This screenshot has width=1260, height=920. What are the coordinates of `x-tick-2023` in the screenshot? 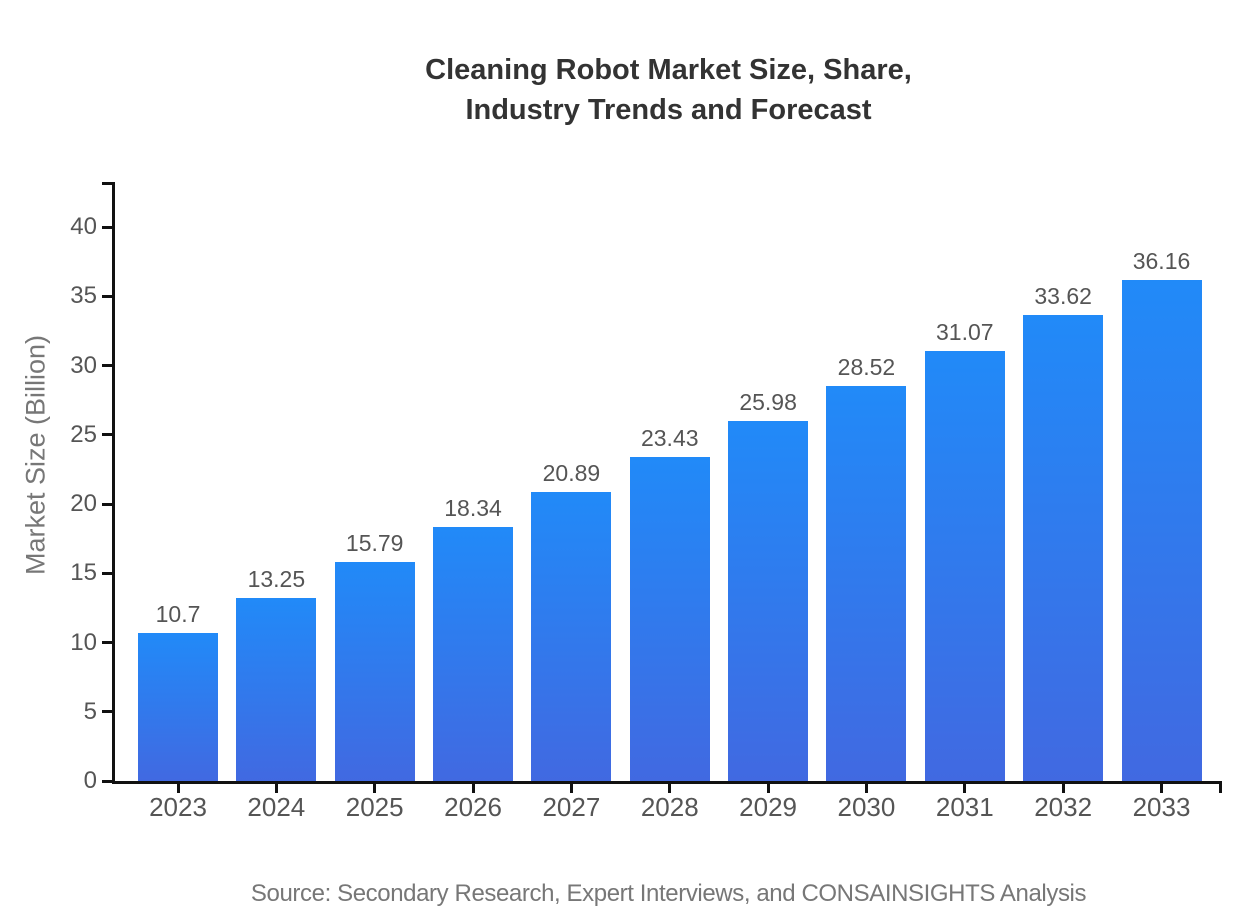 It's located at (178, 788).